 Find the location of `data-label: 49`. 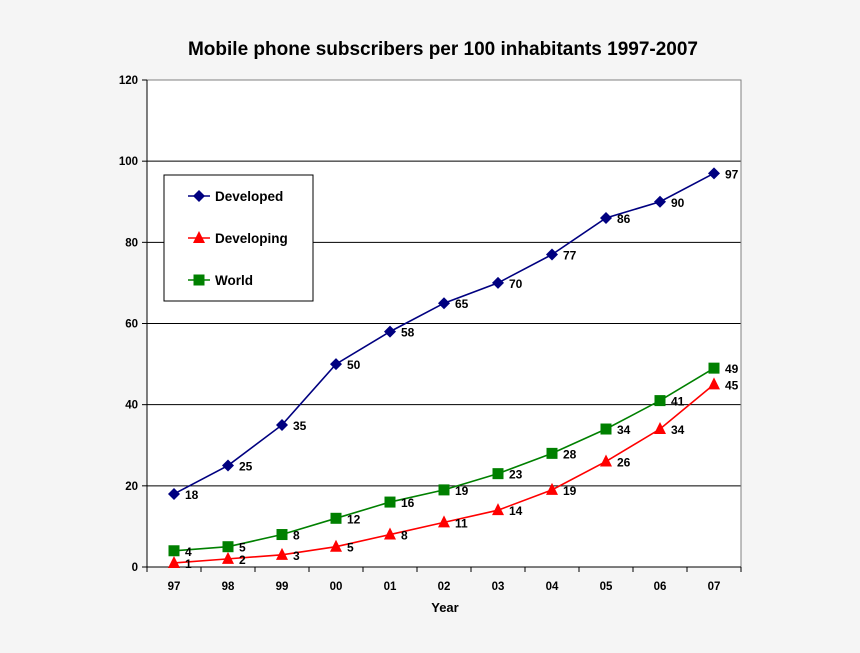

data-label: 49 is located at coordinates (732, 369).